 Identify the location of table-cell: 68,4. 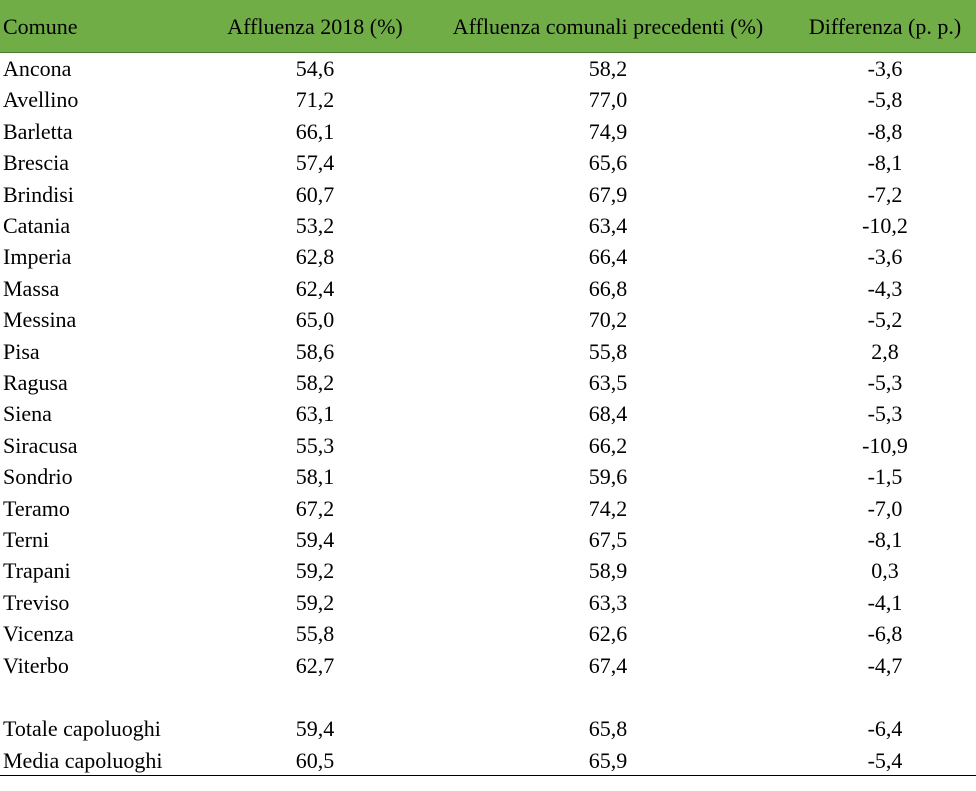
(608, 414).